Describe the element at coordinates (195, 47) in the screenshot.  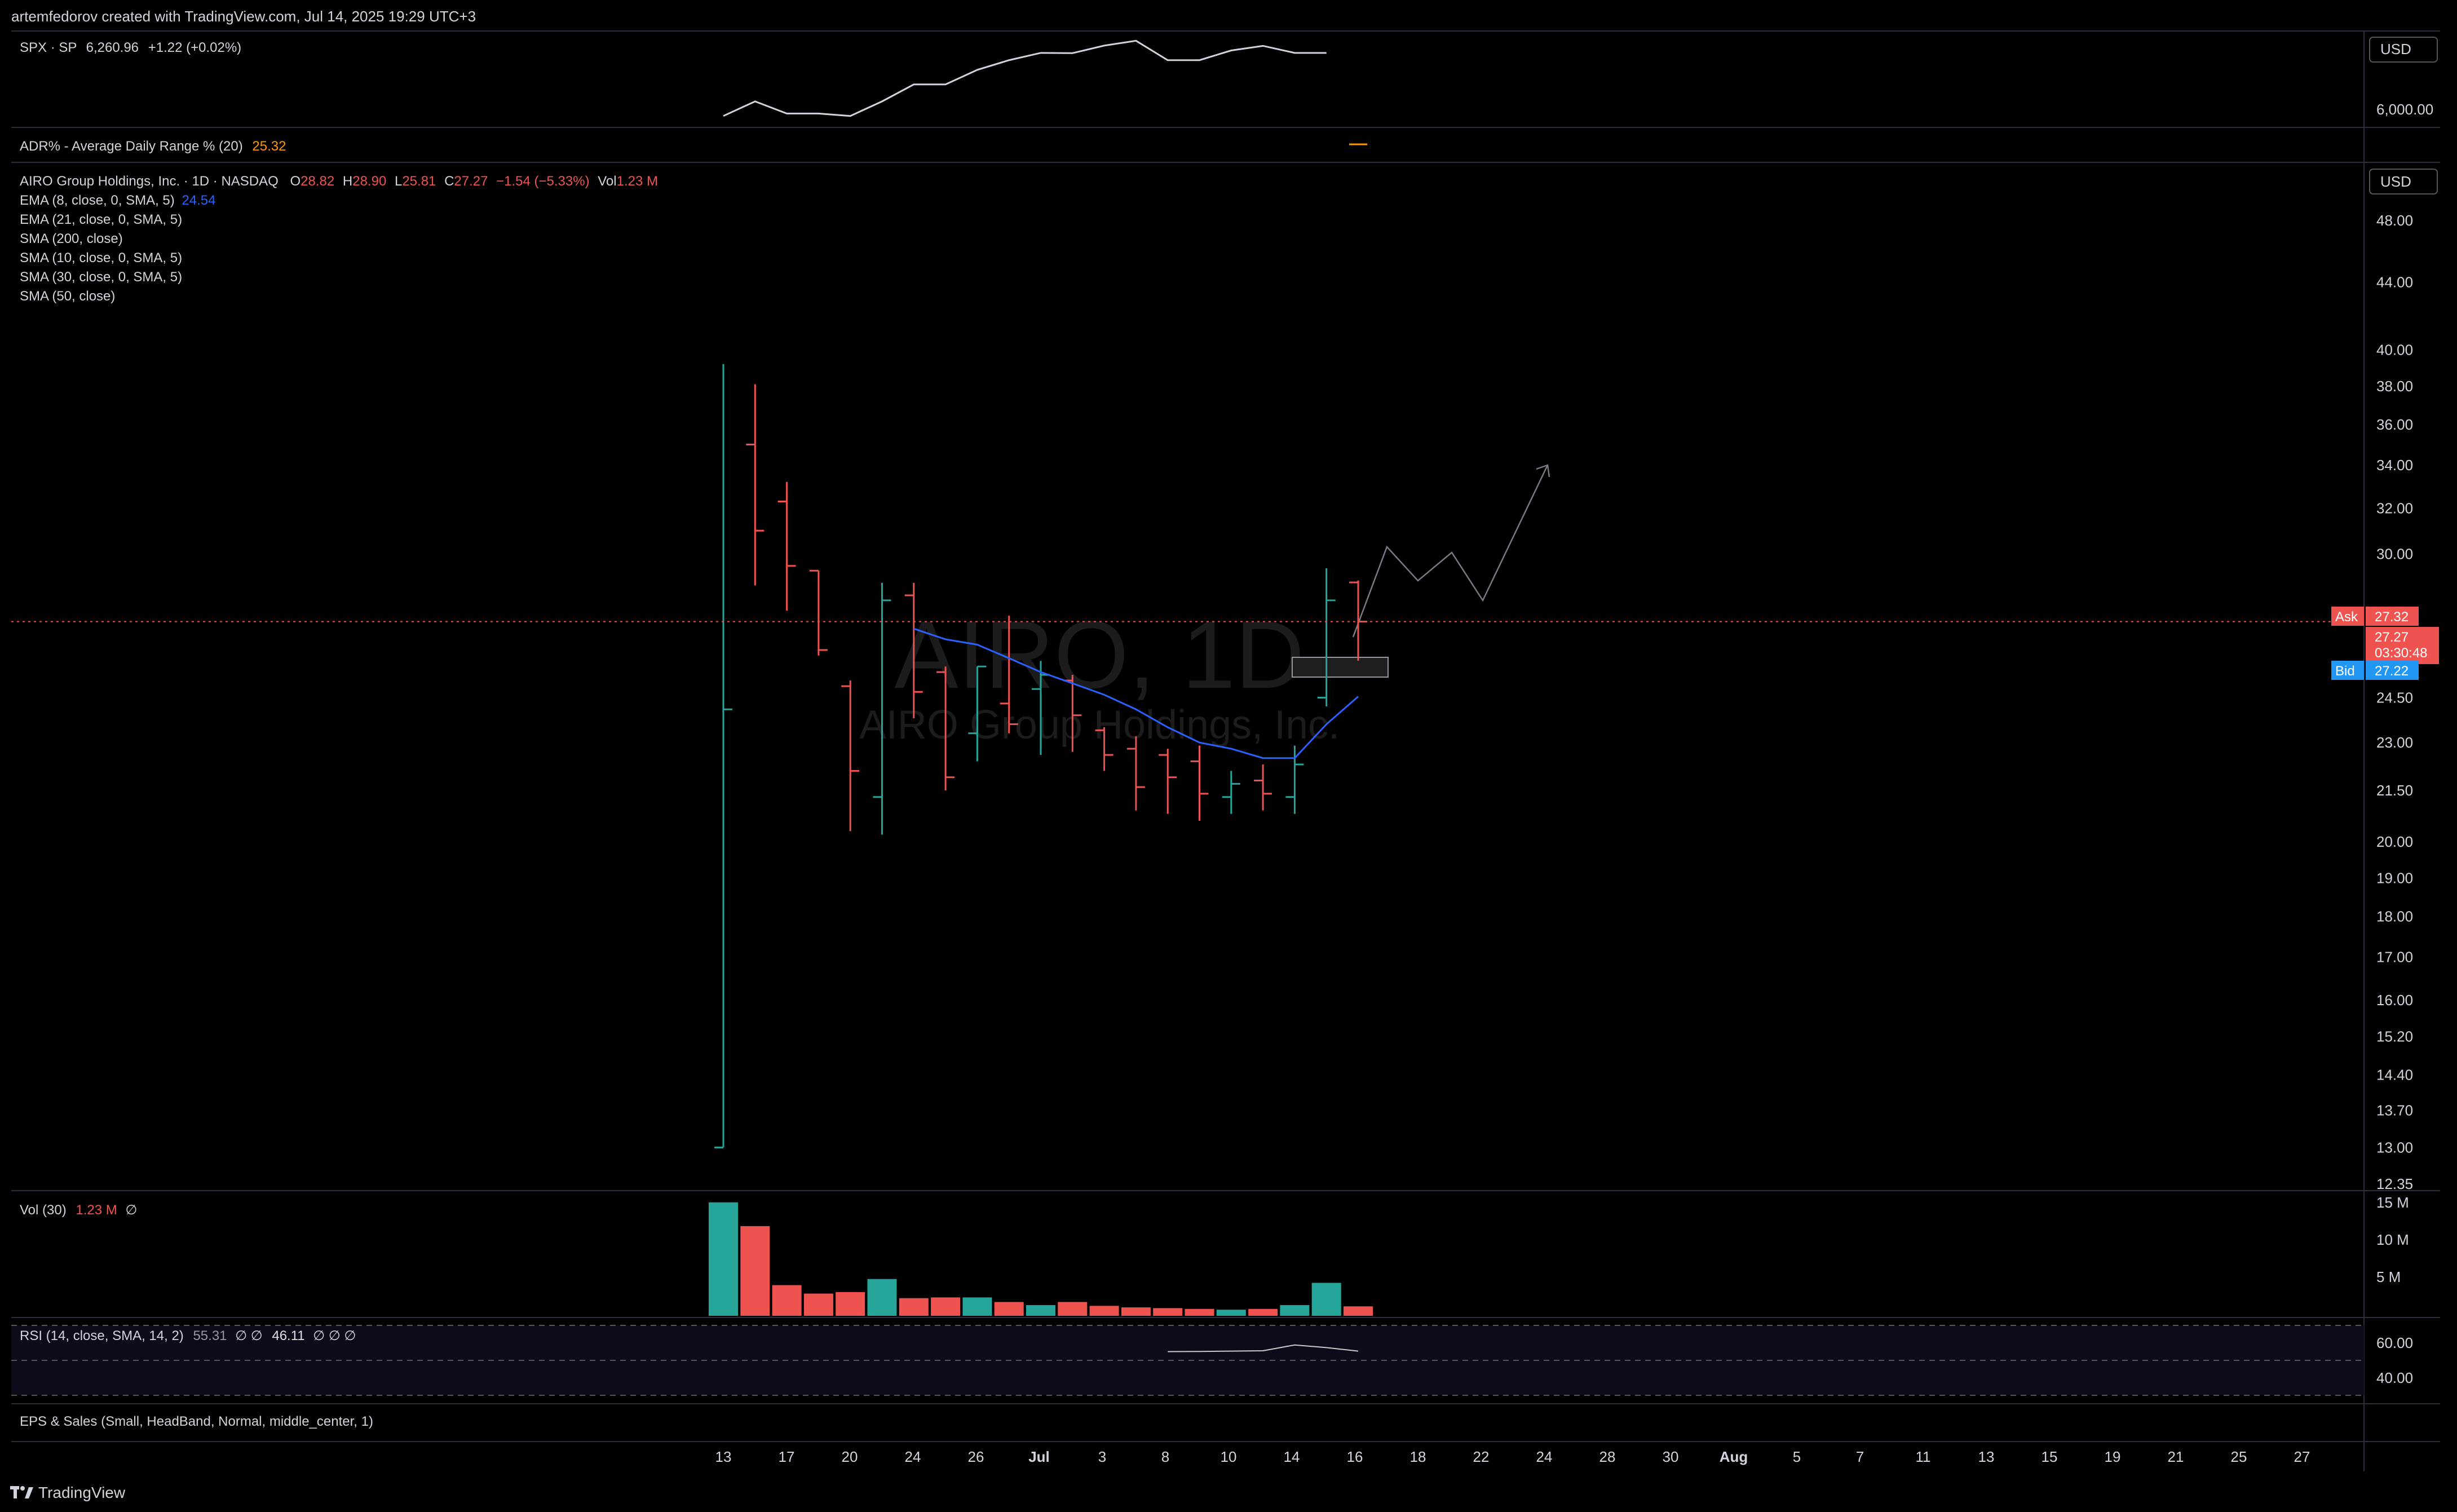
I see `spx-change: +1.22 (+0.02%)` at that location.